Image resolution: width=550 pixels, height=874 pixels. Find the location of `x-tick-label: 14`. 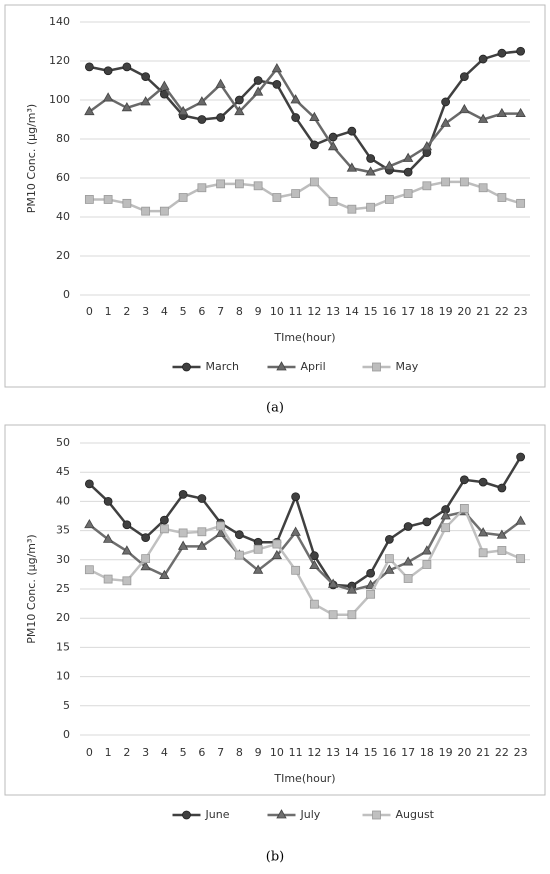

x-tick-label: 14 is located at coordinates (352, 311).